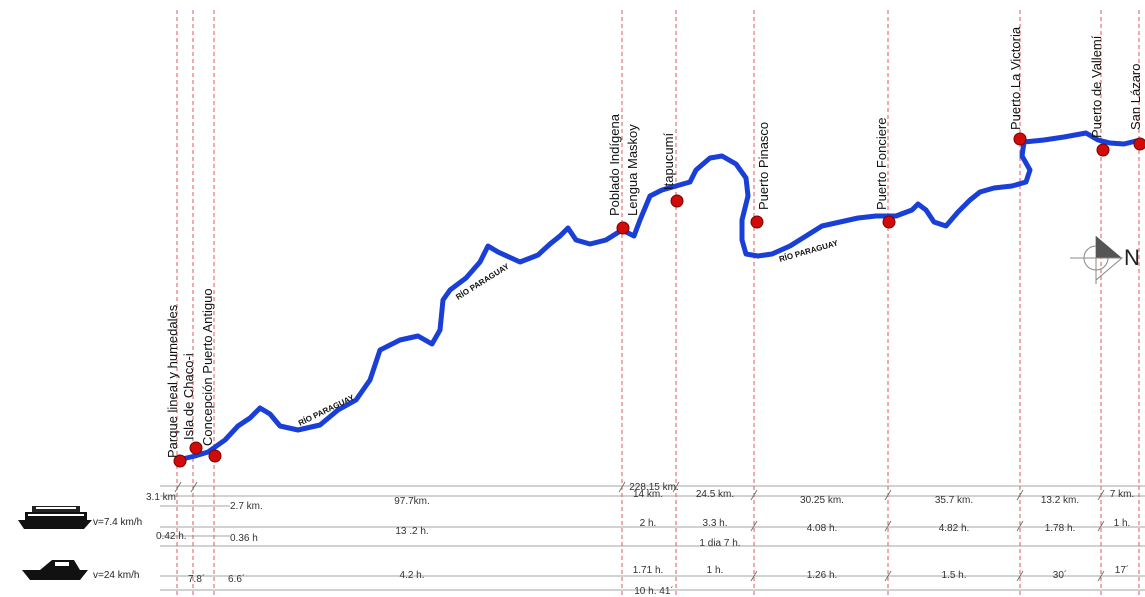 This screenshot has height=597, width=1145. I want to click on ship-time-first: 0.42 h., so click(171, 536).